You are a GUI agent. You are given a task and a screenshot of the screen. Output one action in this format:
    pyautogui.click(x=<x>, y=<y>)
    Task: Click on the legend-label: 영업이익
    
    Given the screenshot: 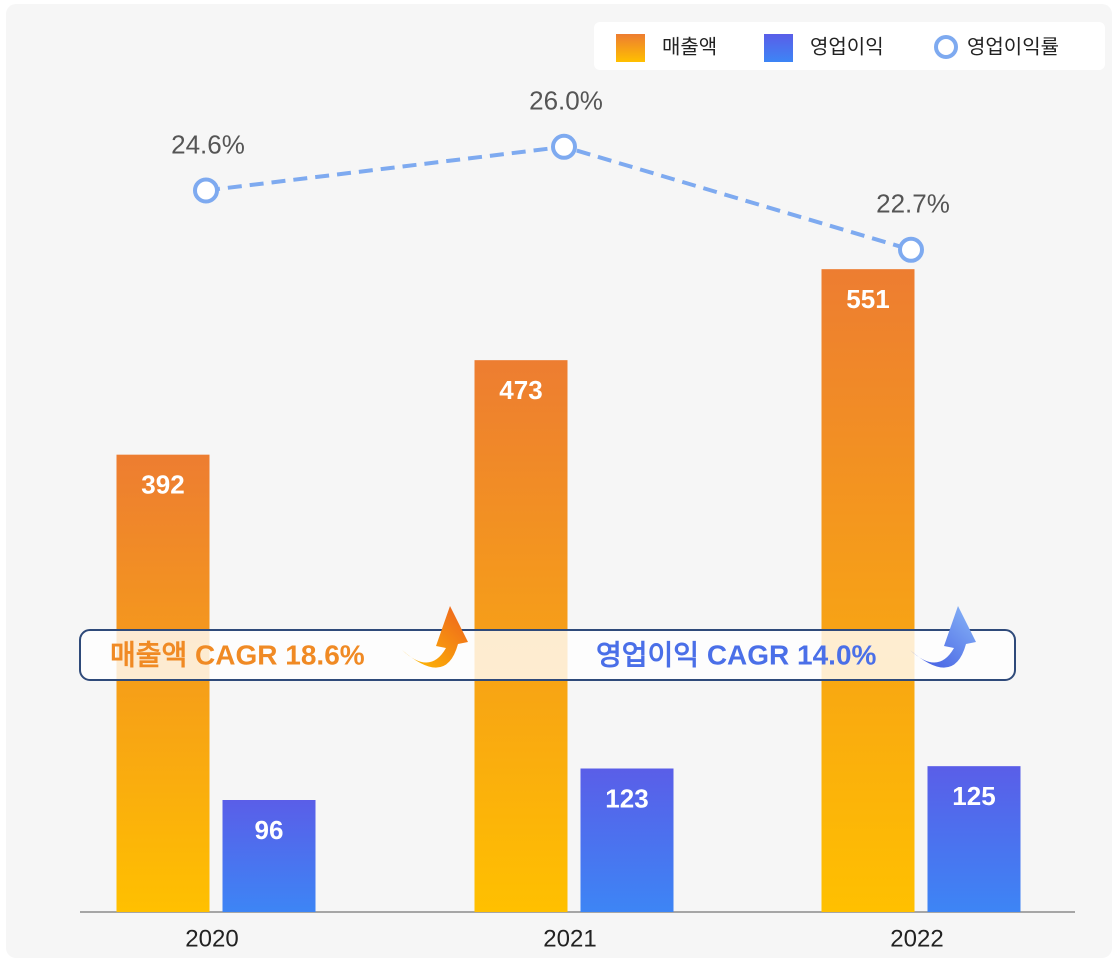 What is the action you would take?
    pyautogui.click(x=847, y=46)
    